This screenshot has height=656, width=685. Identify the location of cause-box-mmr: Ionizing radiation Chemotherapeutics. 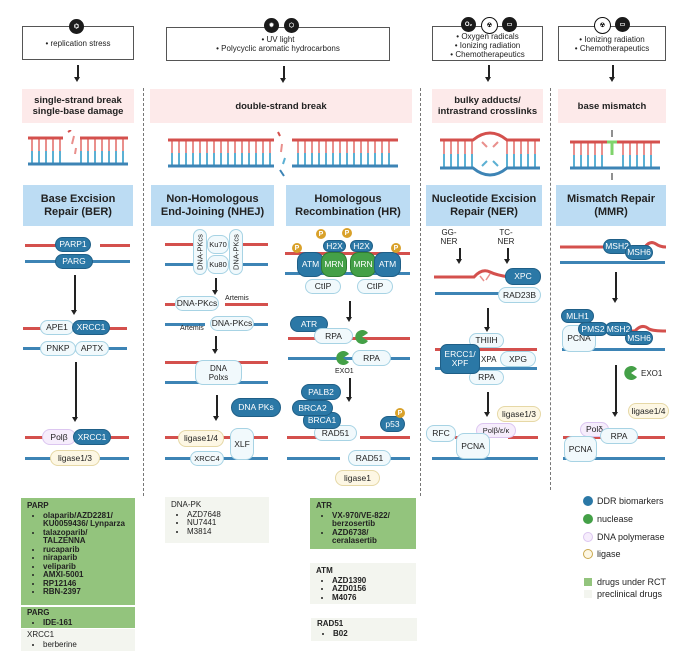
(612, 43).